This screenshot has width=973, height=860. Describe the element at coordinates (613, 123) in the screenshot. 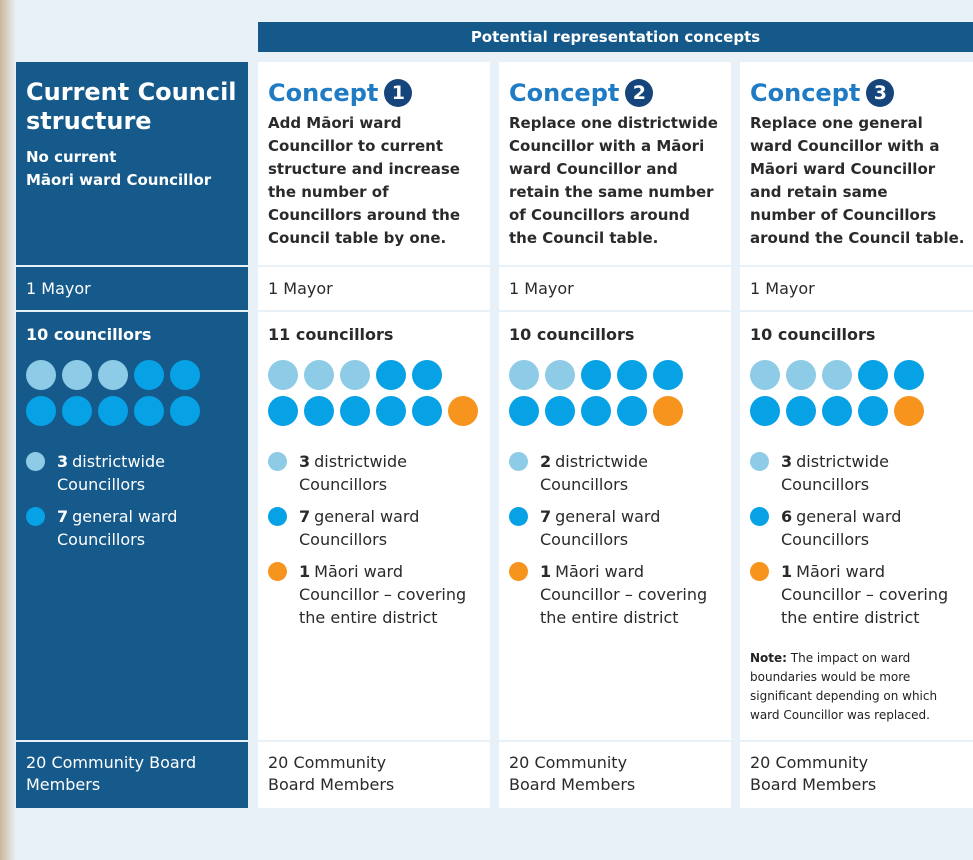

I see `concept-description-line: Replace one districtwide` at that location.